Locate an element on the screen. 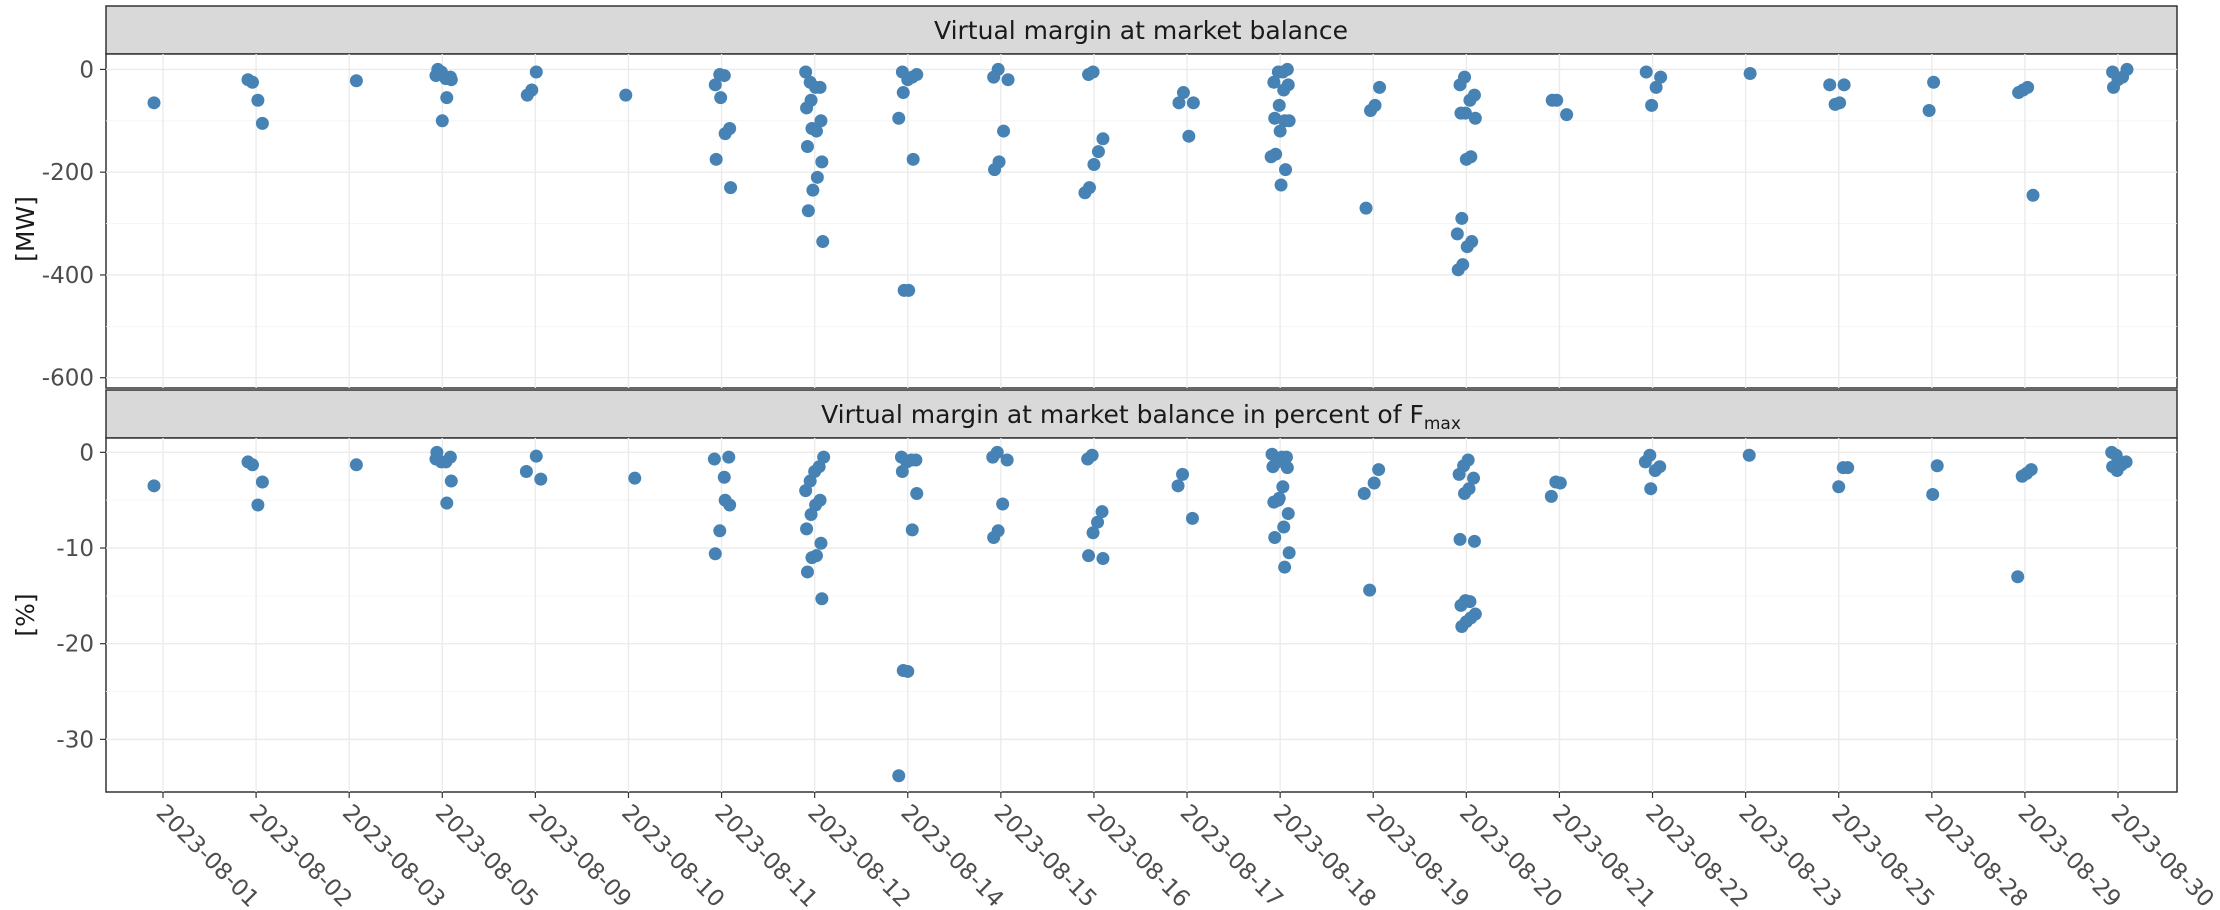 Image resolution: width=2220 pixels, height=910 pixels. y-tick-label: -20 is located at coordinates (75, 645).